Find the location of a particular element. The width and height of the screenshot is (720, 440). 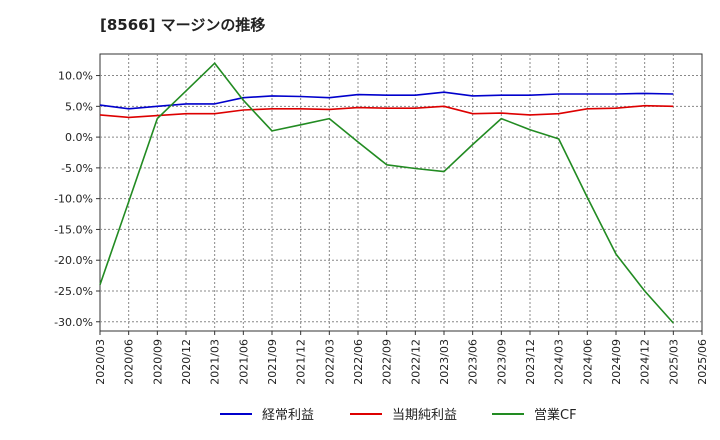

x-tick-label: 2025/03 is located at coordinates (673, 362).